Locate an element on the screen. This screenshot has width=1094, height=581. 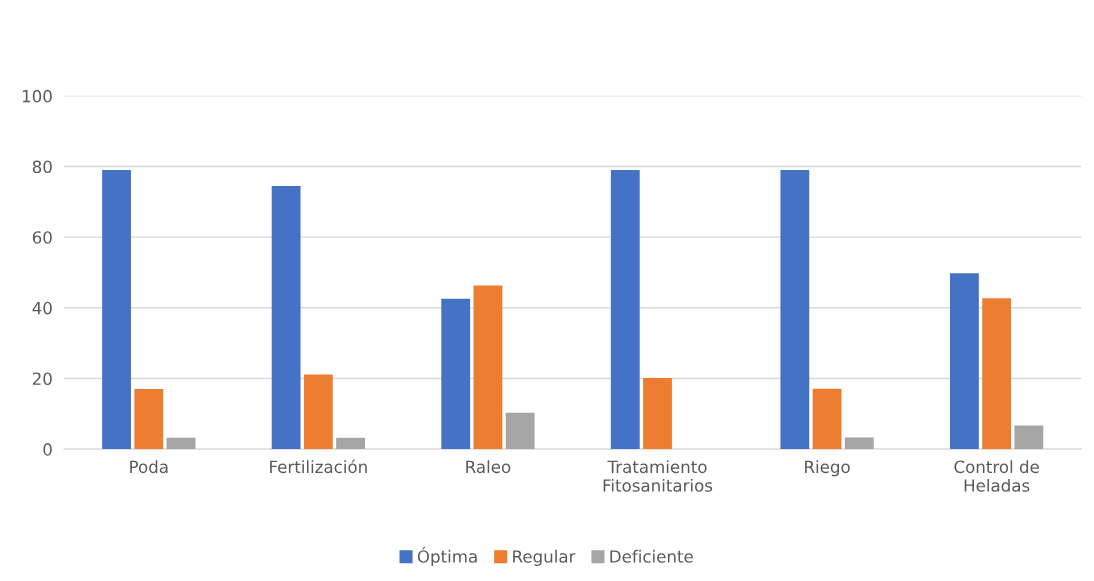
legend-label: Deficiente is located at coordinates (651, 556).